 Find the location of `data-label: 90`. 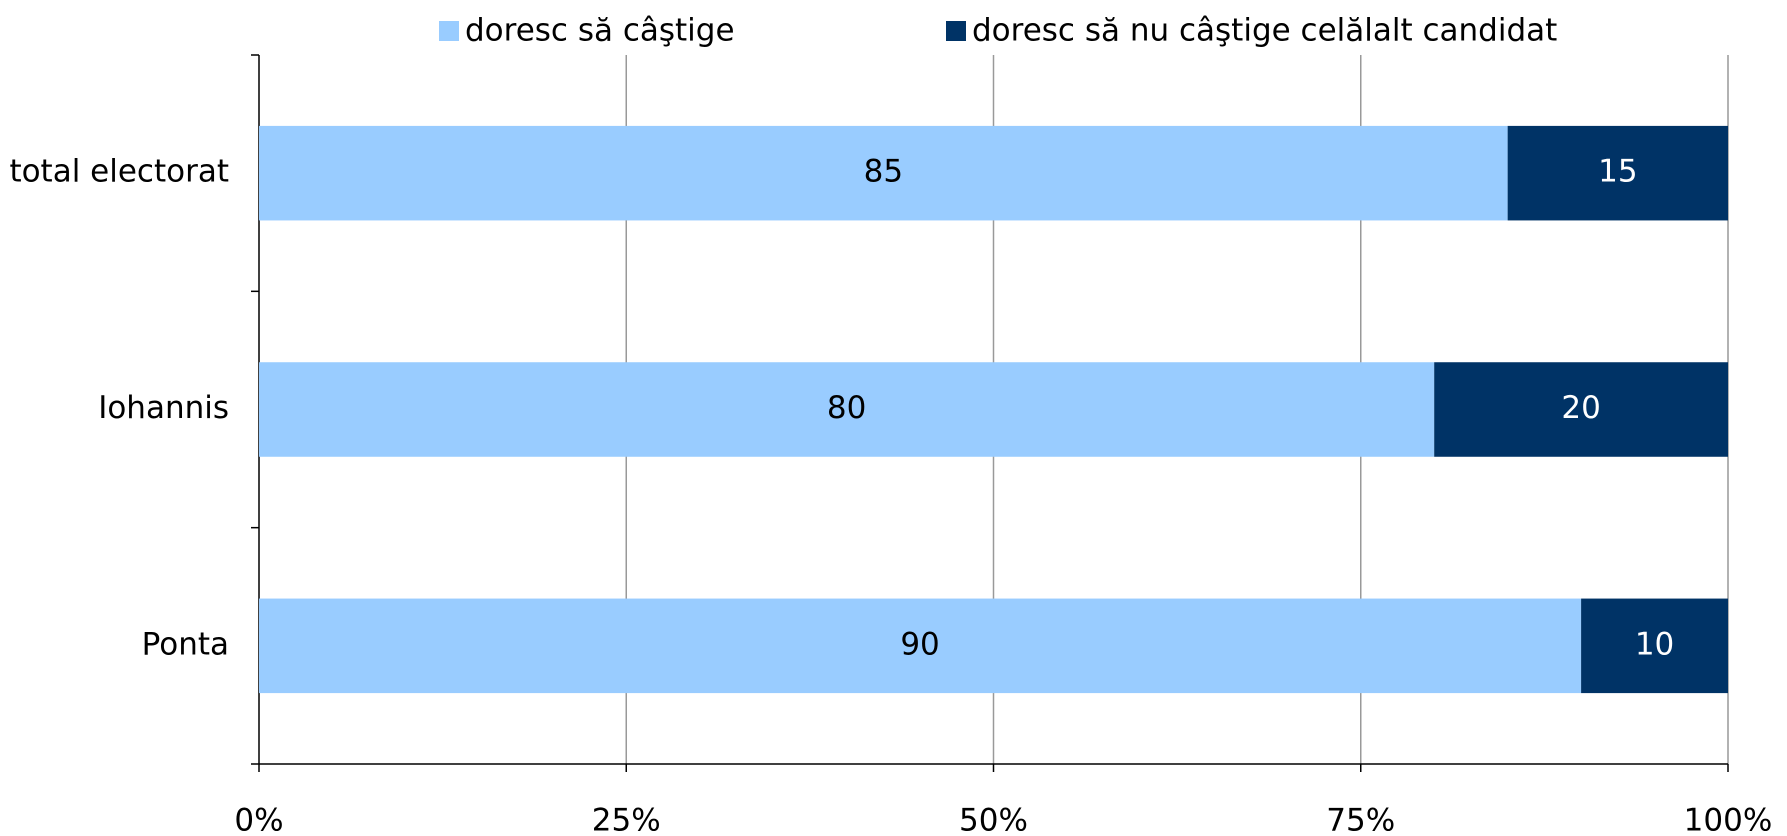

data-label: 90 is located at coordinates (919, 644).